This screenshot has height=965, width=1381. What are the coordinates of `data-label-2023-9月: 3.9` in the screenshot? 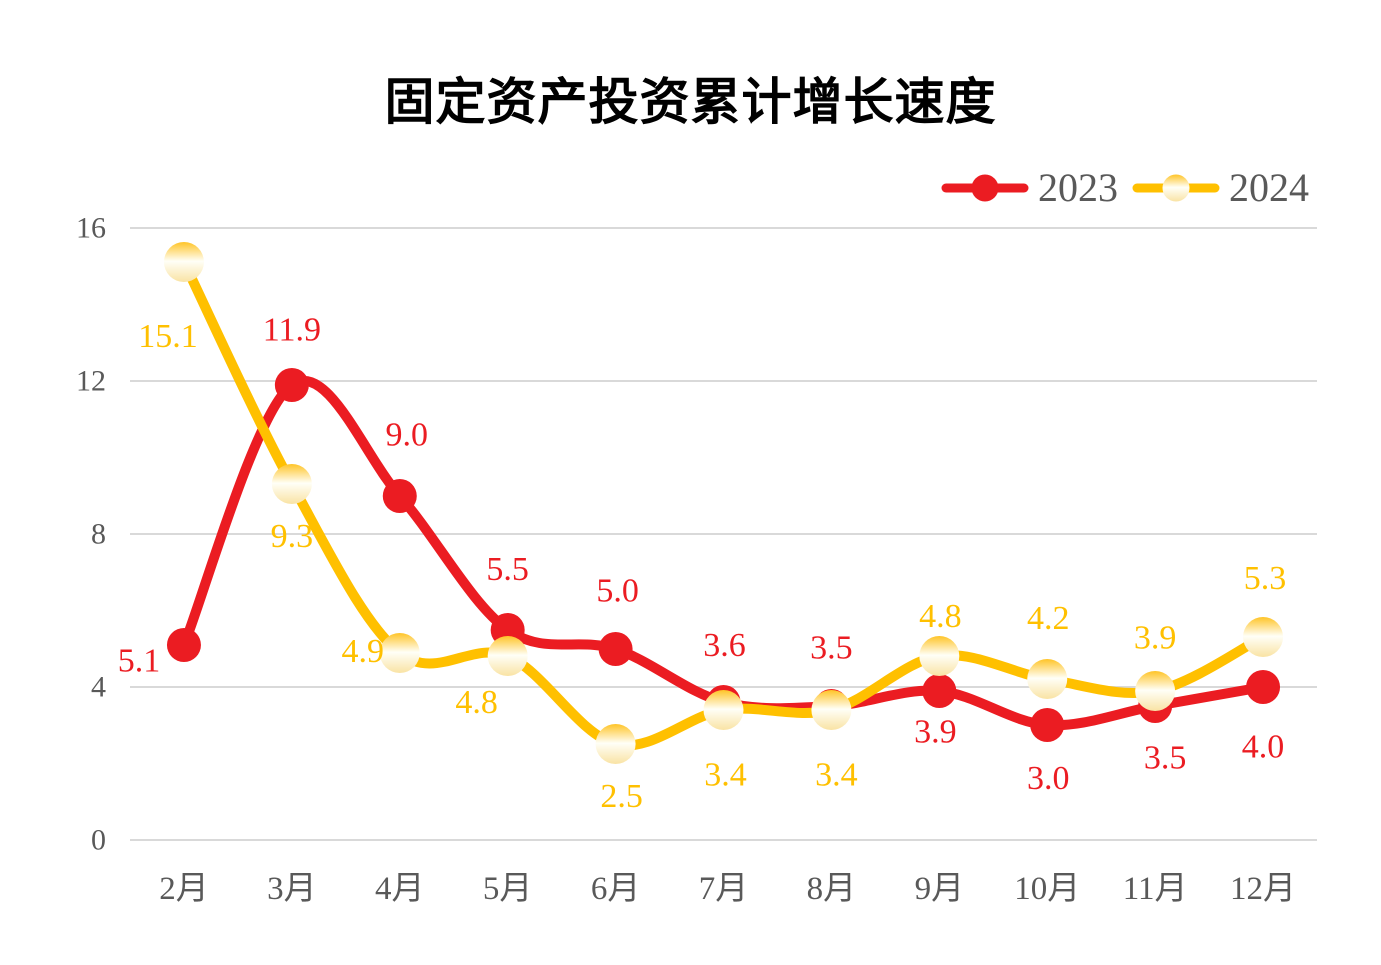 It's located at (935, 731).